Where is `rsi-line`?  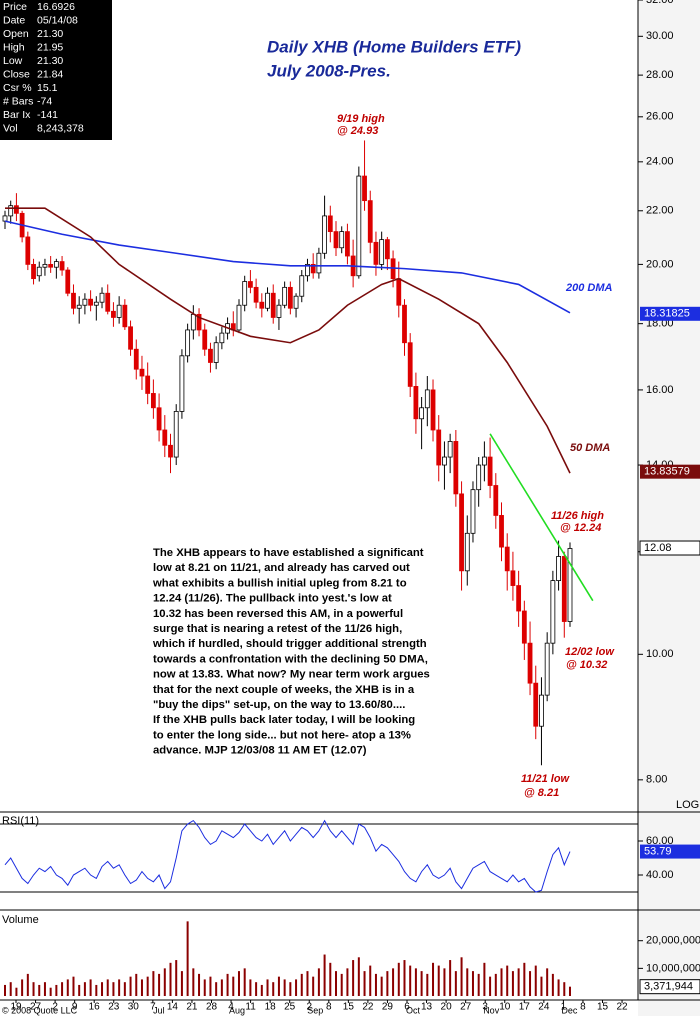
rsi-line is located at coordinates (287, 856).